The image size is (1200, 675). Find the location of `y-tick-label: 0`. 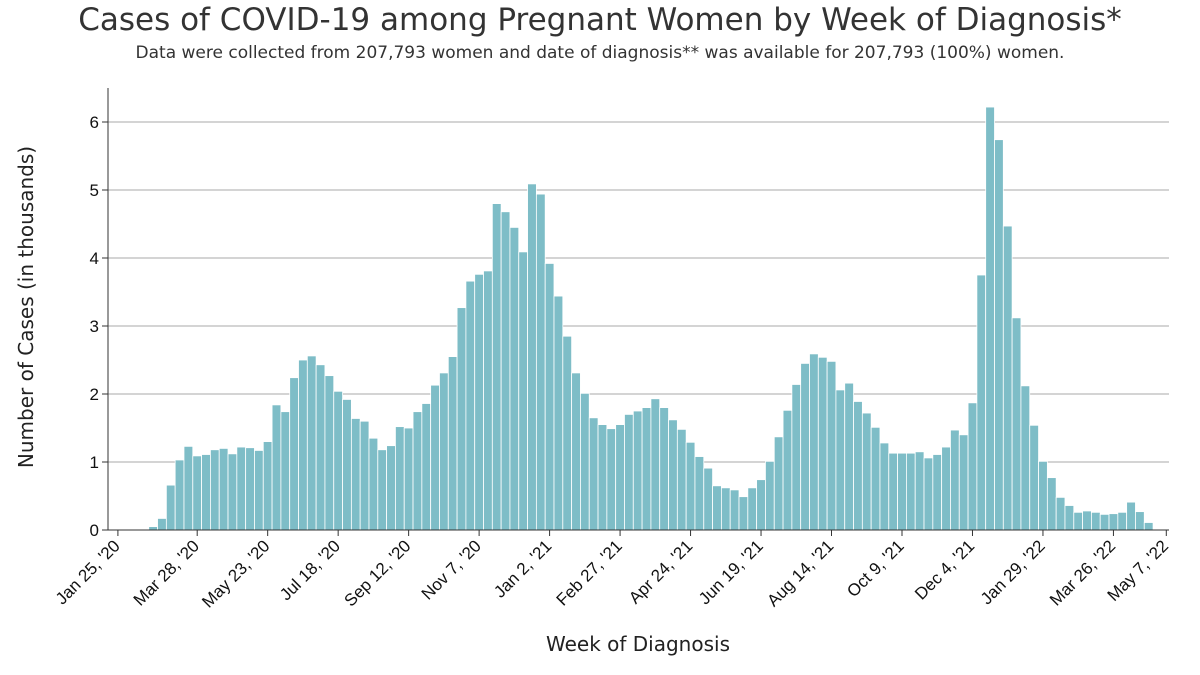

y-tick-label: 0 is located at coordinates (94, 530).